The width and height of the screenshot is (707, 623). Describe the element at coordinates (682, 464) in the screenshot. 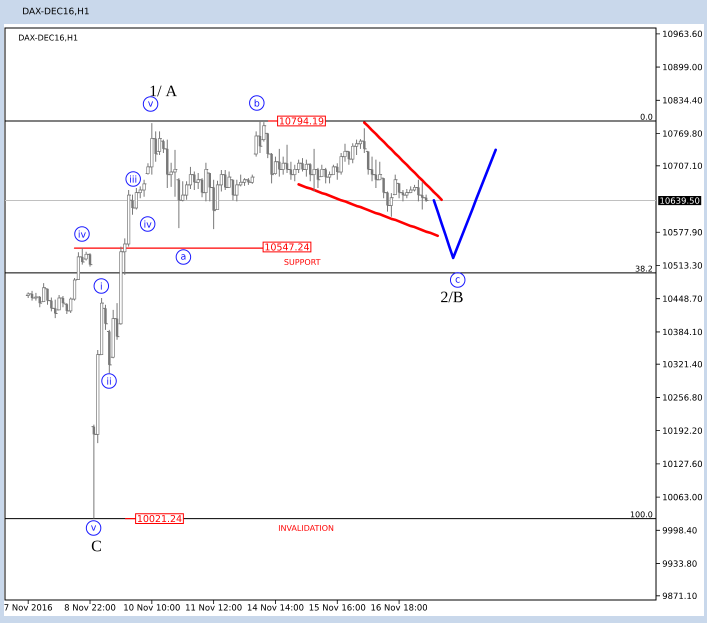

I see `y-tick-label: 10127.60` at that location.